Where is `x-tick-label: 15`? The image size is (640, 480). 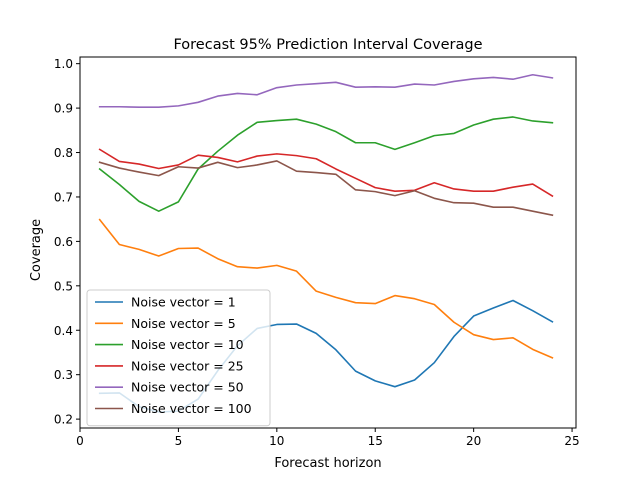
x-tick-label: 15 is located at coordinates (375, 441).